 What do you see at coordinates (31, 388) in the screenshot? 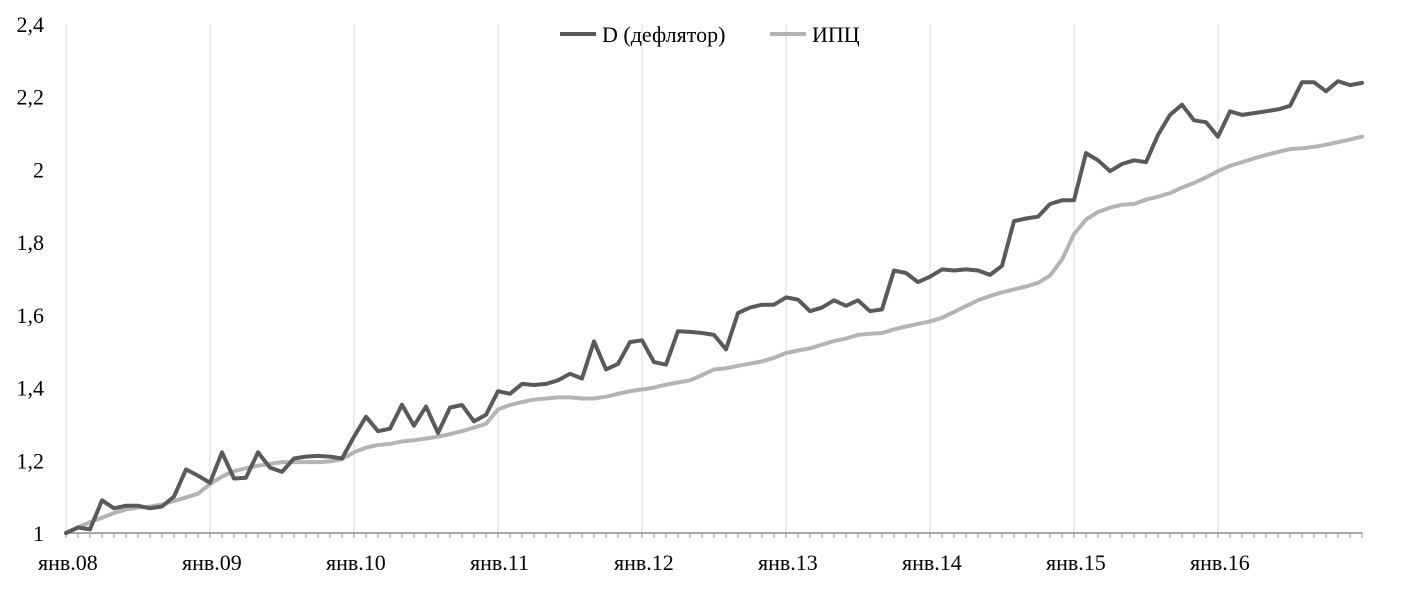
I see `y-tick-label: 1,4` at bounding box center [31, 388].